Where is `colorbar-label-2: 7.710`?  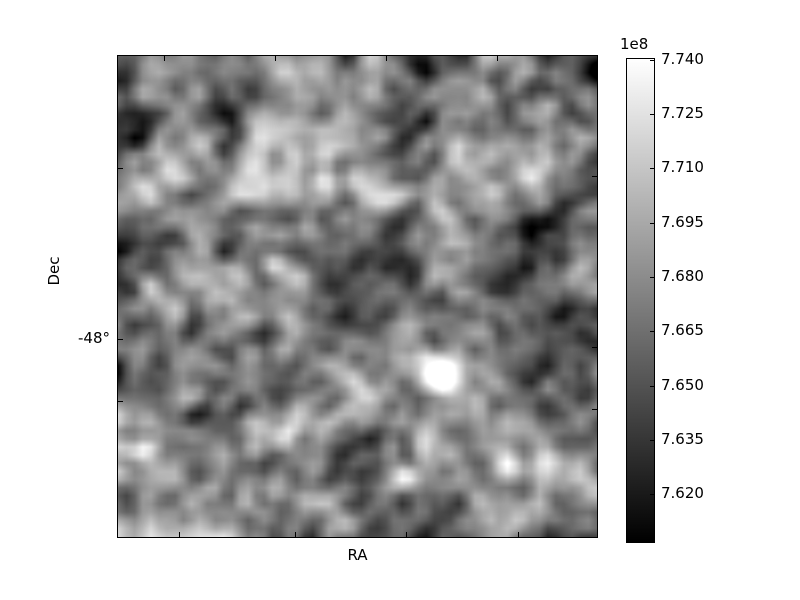 colorbar-label-2: 7.710 is located at coordinates (682, 167).